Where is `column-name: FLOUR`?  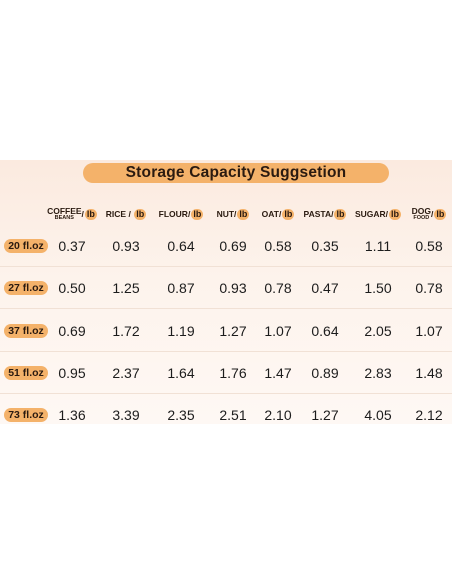 column-name: FLOUR is located at coordinates (173, 214).